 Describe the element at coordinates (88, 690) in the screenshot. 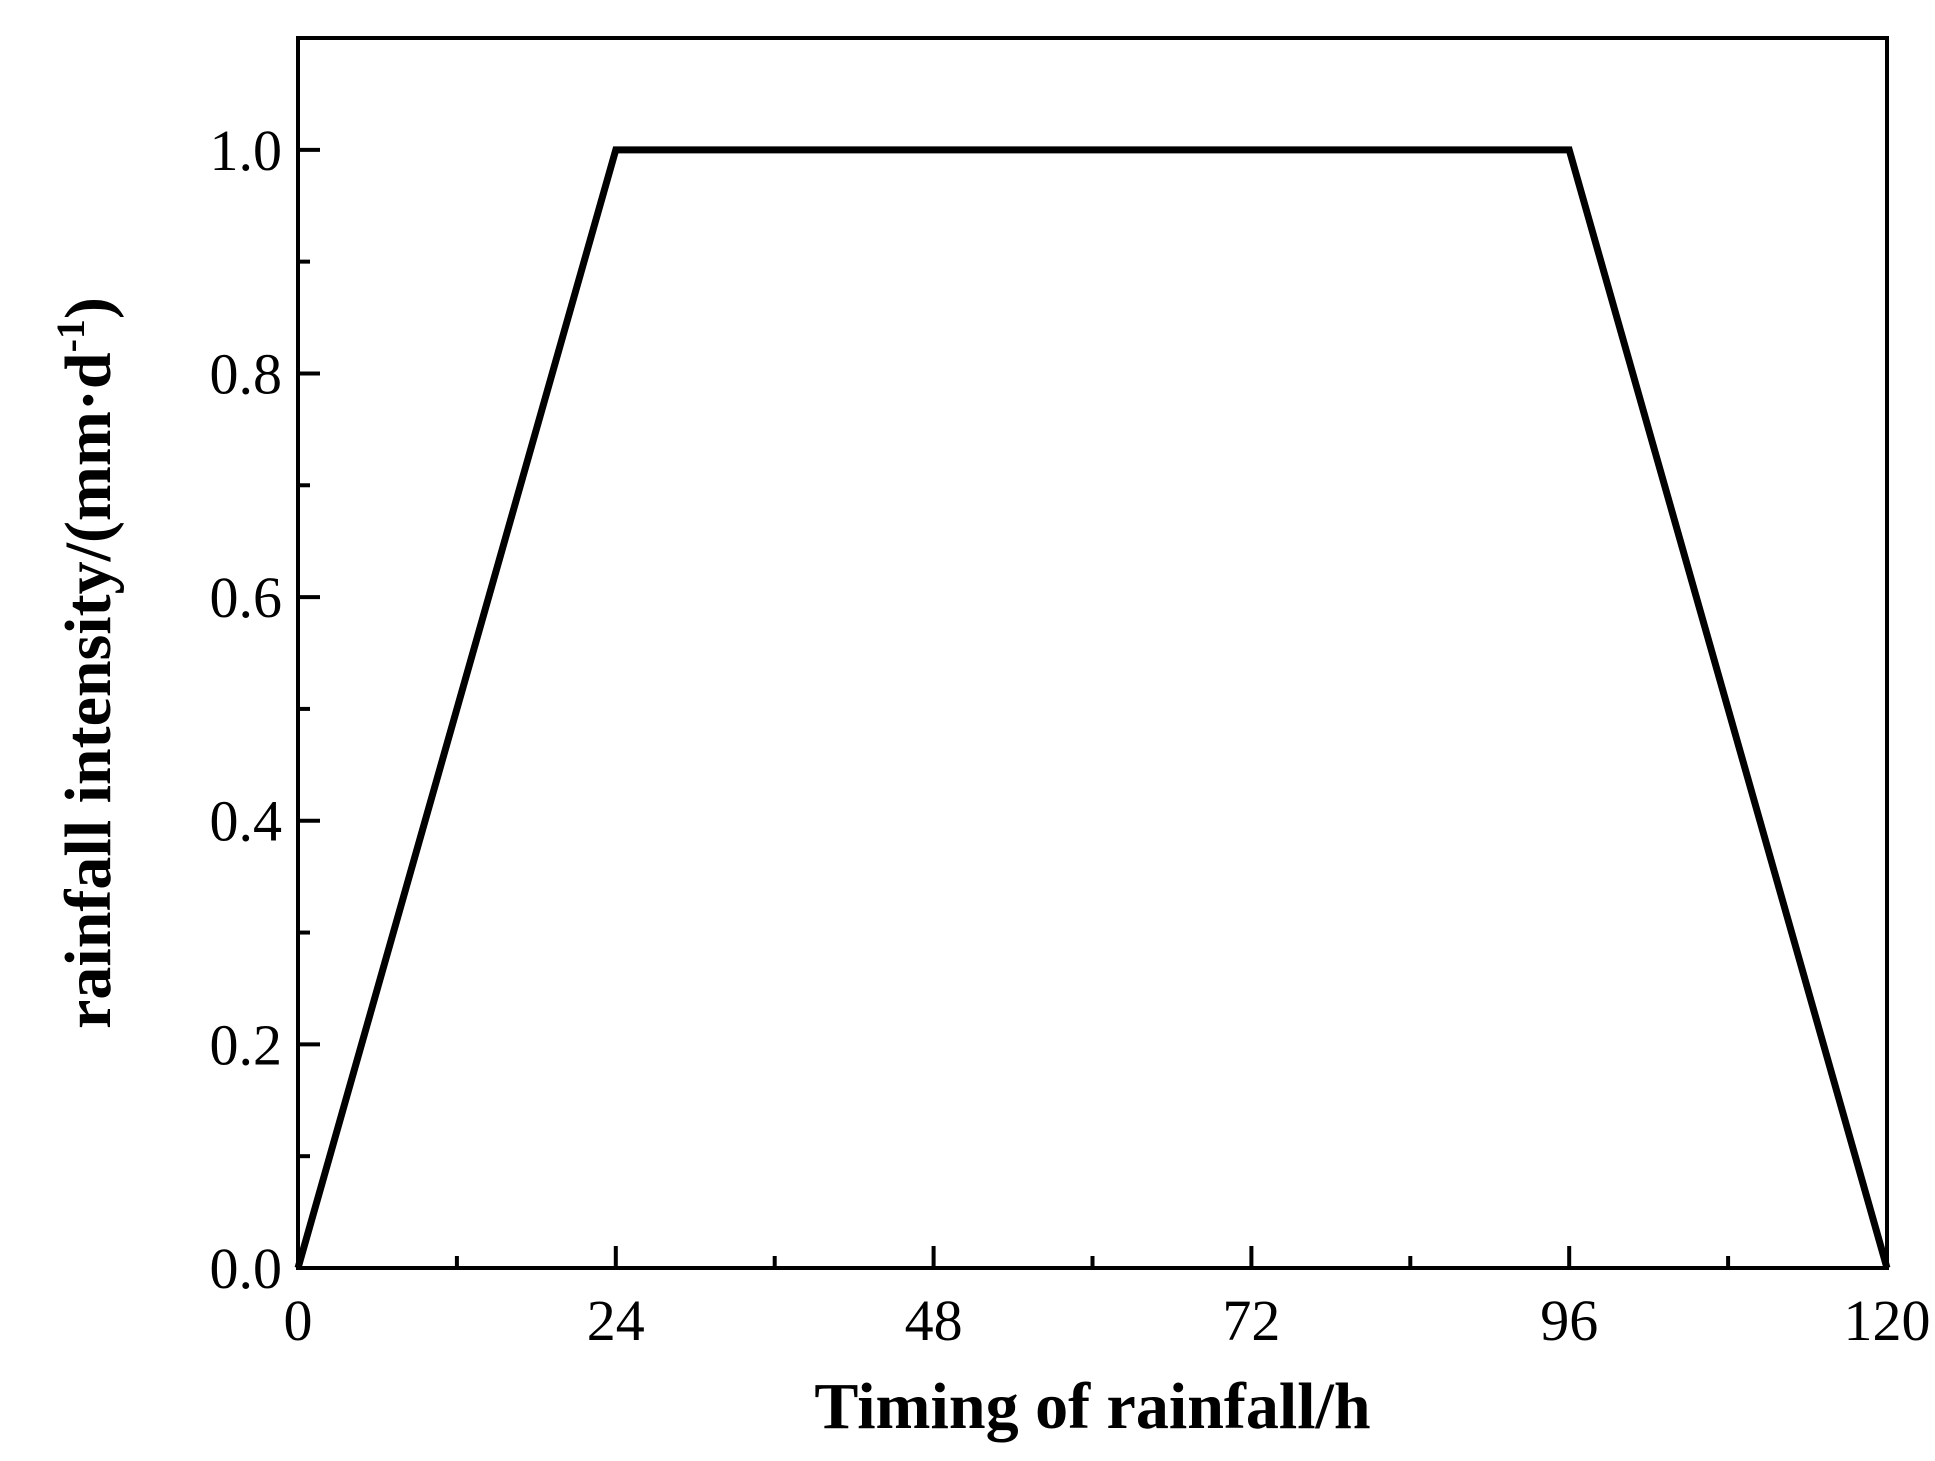

I see `y-axis-title-main: rainfall intensity/(mm·d` at that location.